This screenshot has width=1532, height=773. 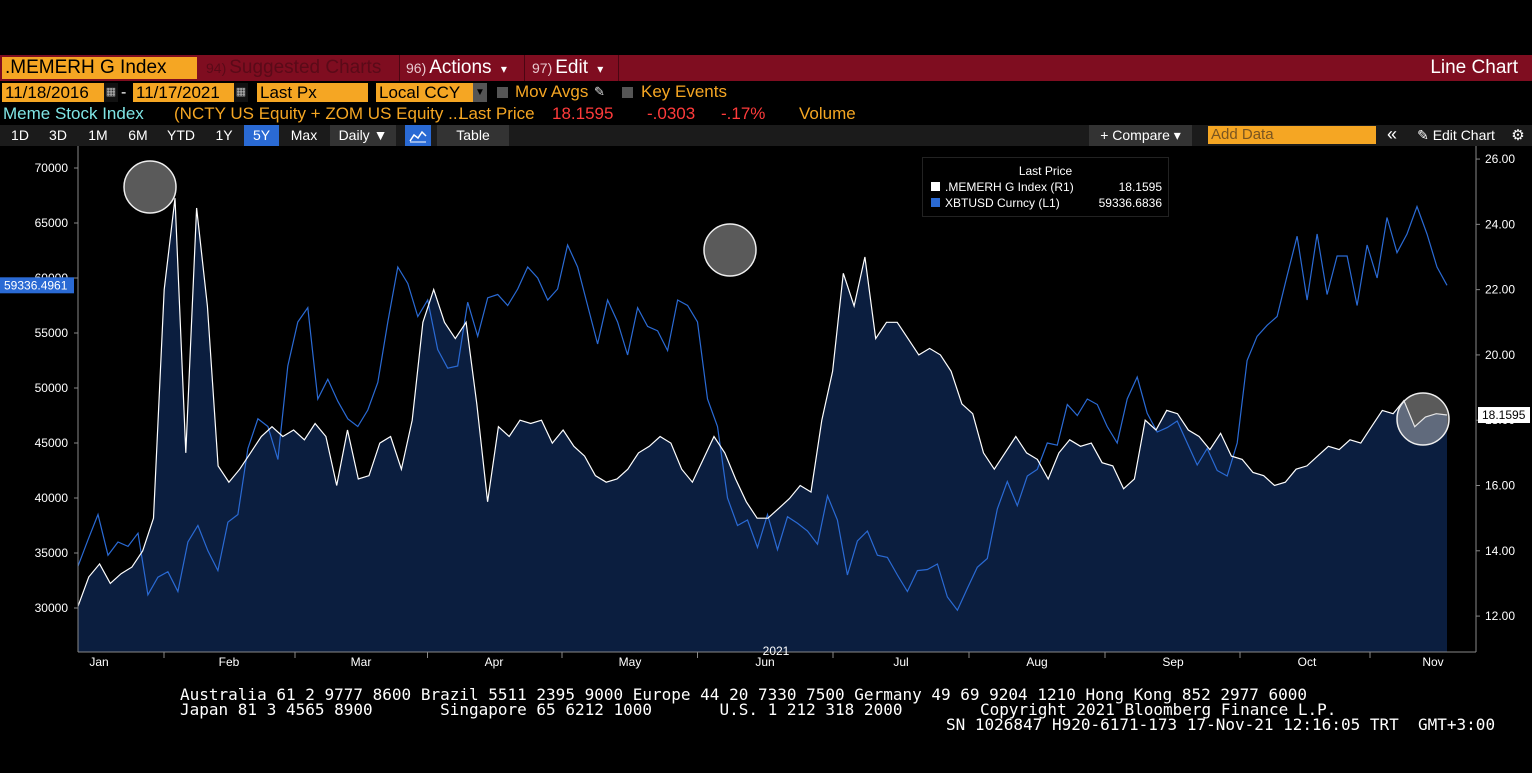 What do you see at coordinates (1158, 709) in the screenshot?
I see `footer-copyright: Copyright 2021 Bloomberg Finance L.P.` at bounding box center [1158, 709].